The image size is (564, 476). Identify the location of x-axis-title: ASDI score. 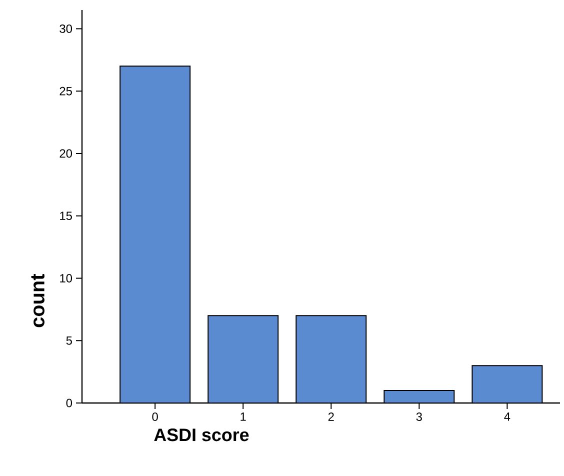
(201, 435).